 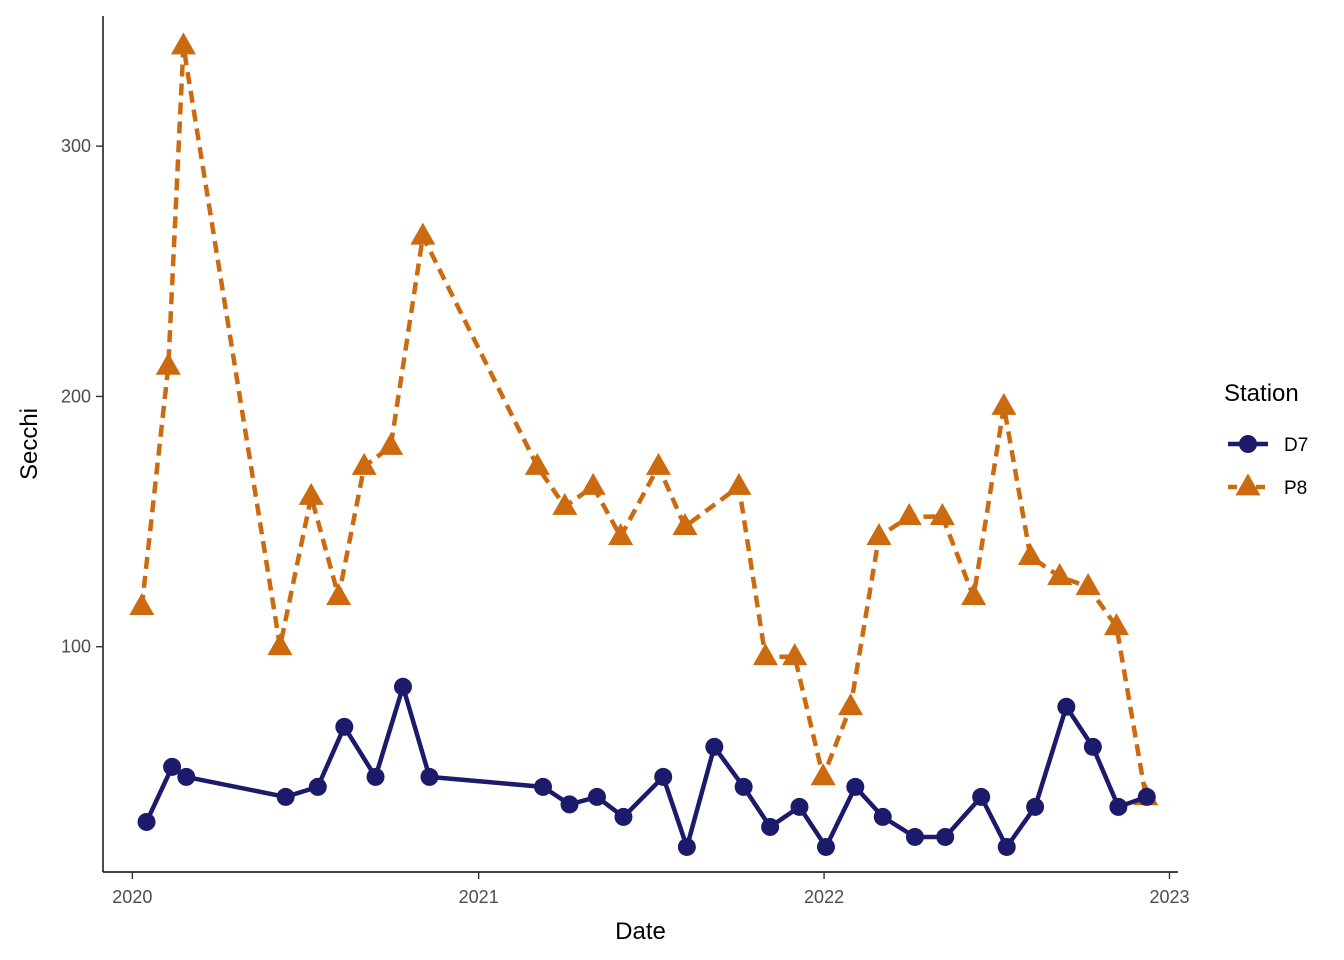 What do you see at coordinates (824, 897) in the screenshot?
I see `x-tick-label: 2022` at bounding box center [824, 897].